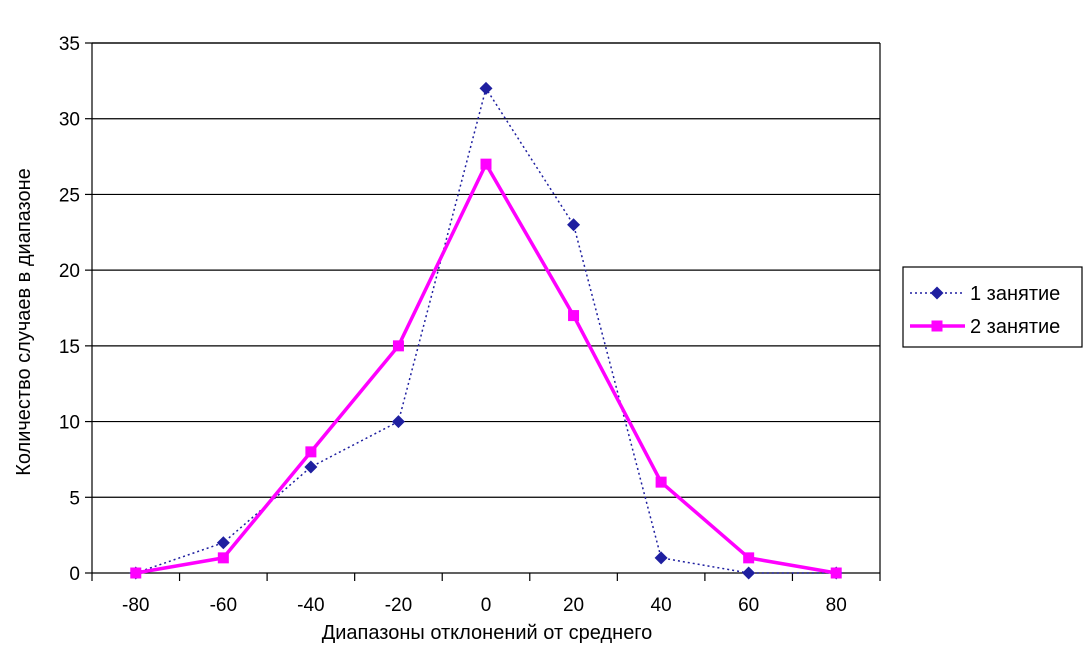  What do you see at coordinates (487, 633) in the screenshot?
I see `x-axis-label: Диапазоны отклонений от среднего` at bounding box center [487, 633].